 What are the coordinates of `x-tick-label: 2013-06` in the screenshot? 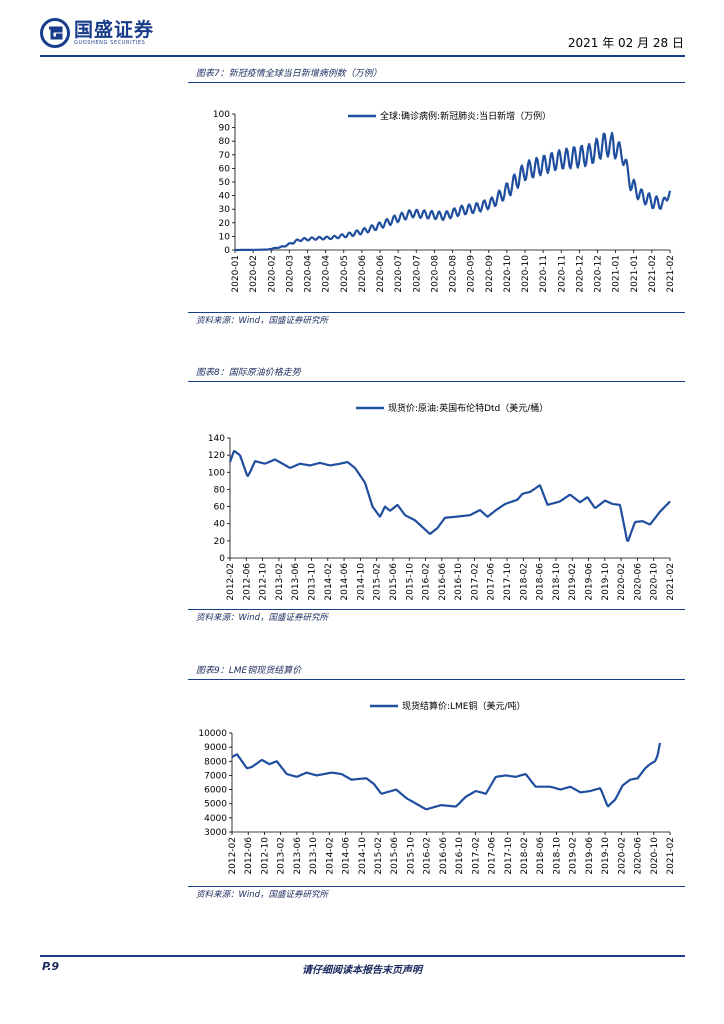 It's located at (298, 856).